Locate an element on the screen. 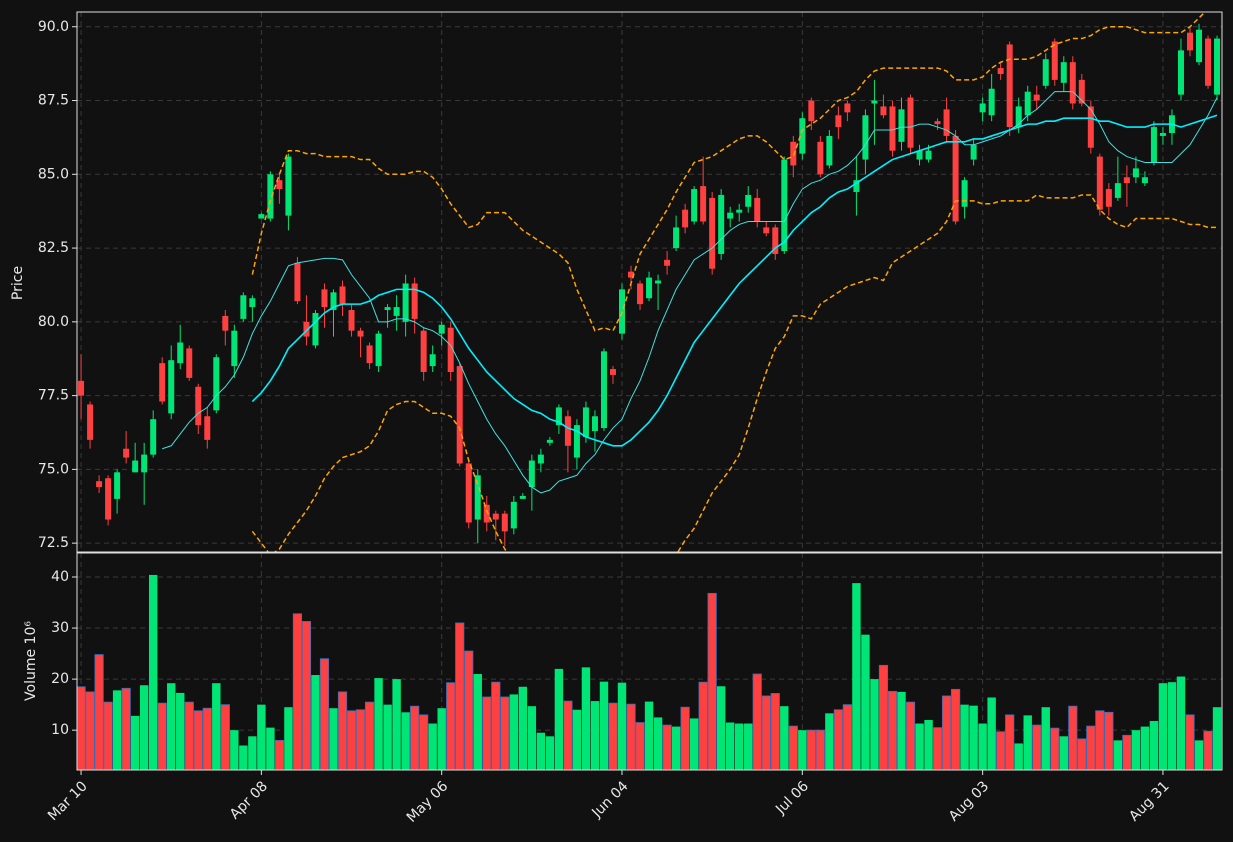  y-tick-label: 87.5 is located at coordinates (53, 101).